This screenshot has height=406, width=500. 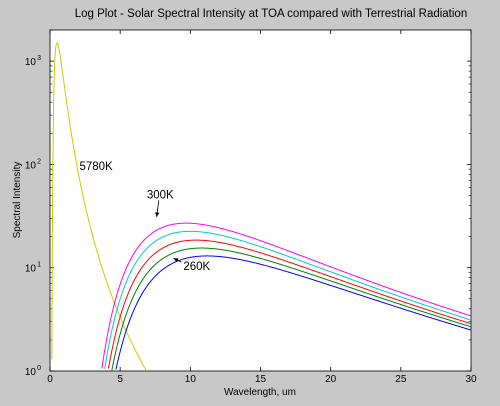 What do you see at coordinates (50, 379) in the screenshot?
I see `x-tick-label: 0` at bounding box center [50, 379].